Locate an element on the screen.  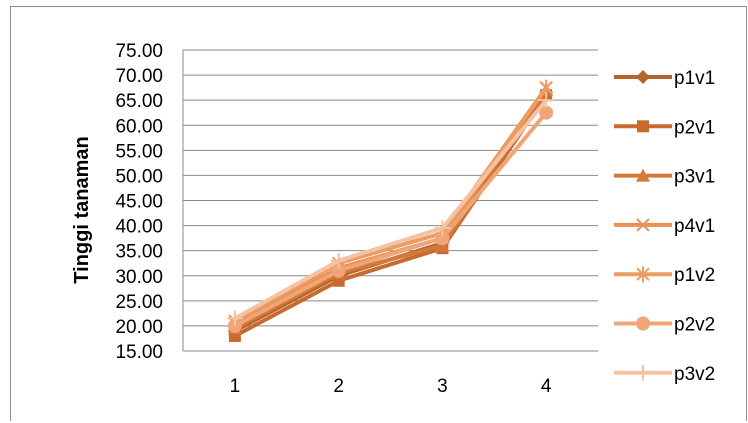
legend-item-p1v2: p1v2 is located at coordinates (664, 275).